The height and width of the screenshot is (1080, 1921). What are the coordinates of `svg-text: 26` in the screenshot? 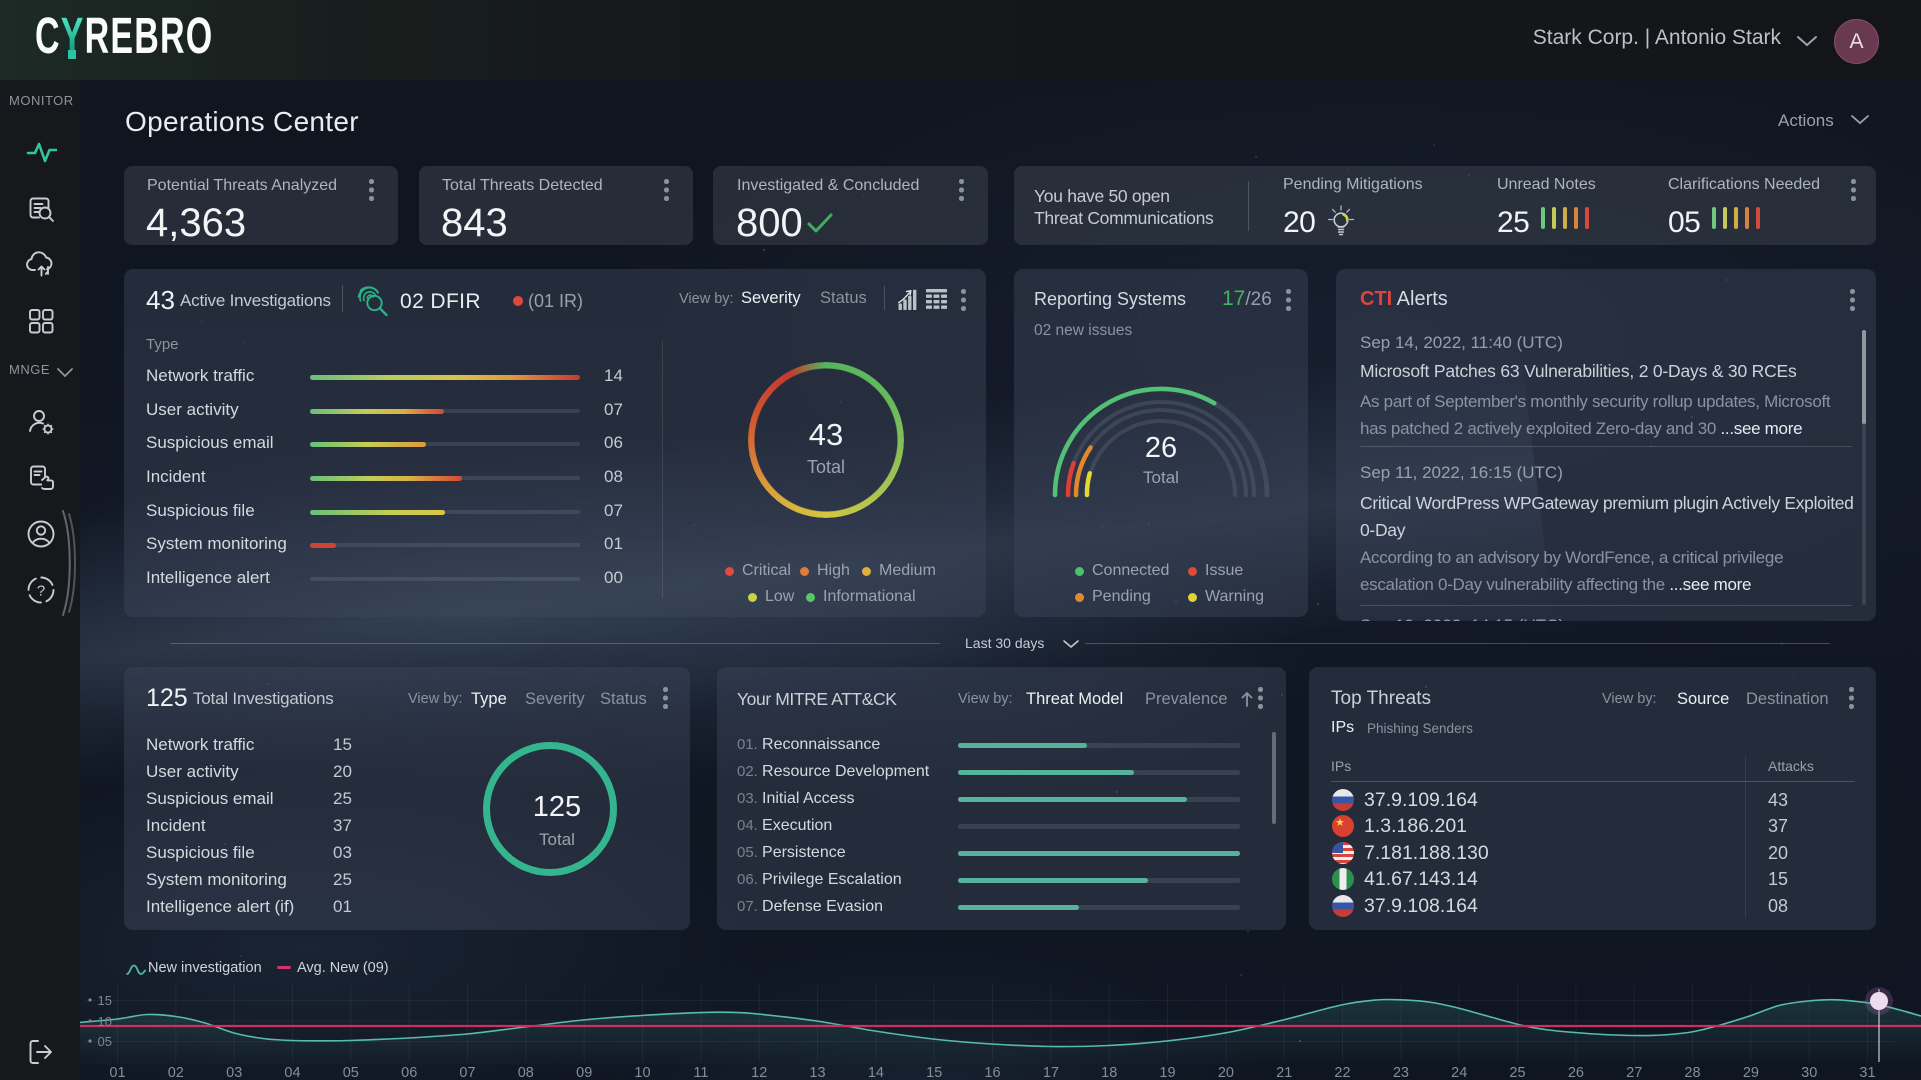 It's located at (1576, 1072).